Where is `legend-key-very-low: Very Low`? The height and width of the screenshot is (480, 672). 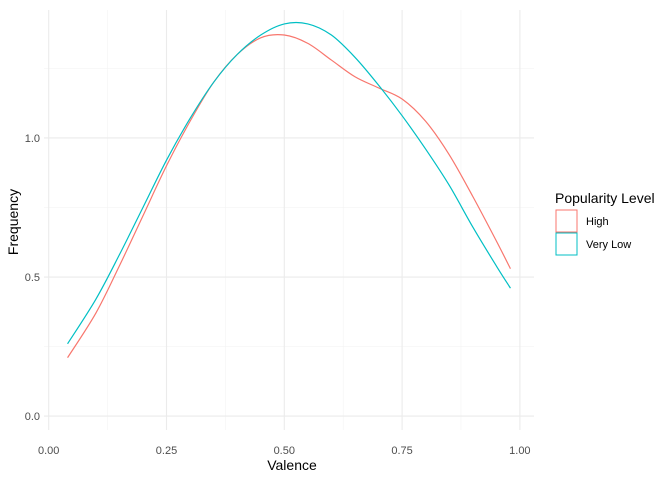 legend-key-very-low: Very Low is located at coordinates (593, 244).